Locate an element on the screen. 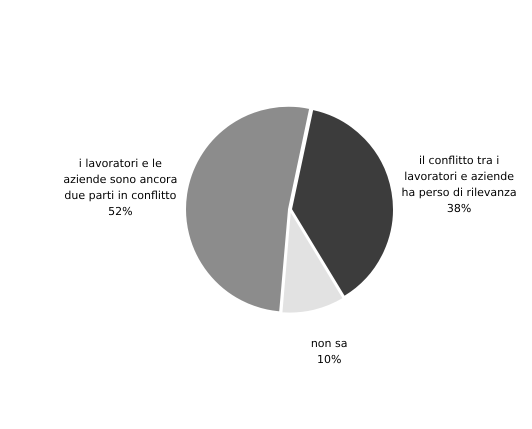  data-label: 10% is located at coordinates (329, 359).